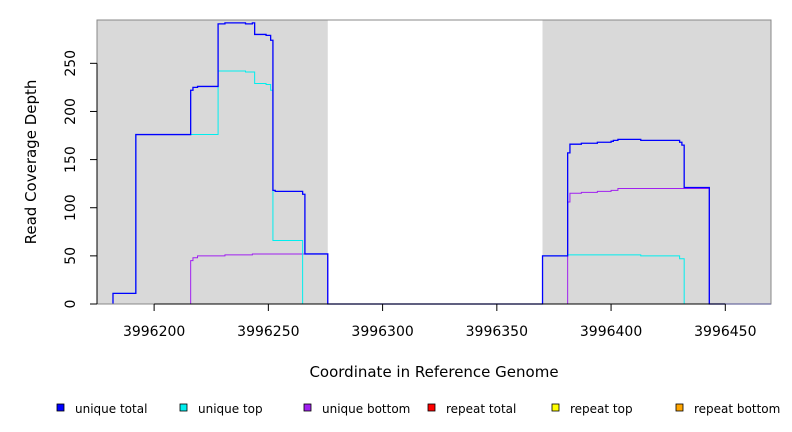 The width and height of the screenshot is (792, 432). Describe the element at coordinates (433, 372) in the screenshot. I see `x-axis-title: Coordinate in Reference Genome` at that location.